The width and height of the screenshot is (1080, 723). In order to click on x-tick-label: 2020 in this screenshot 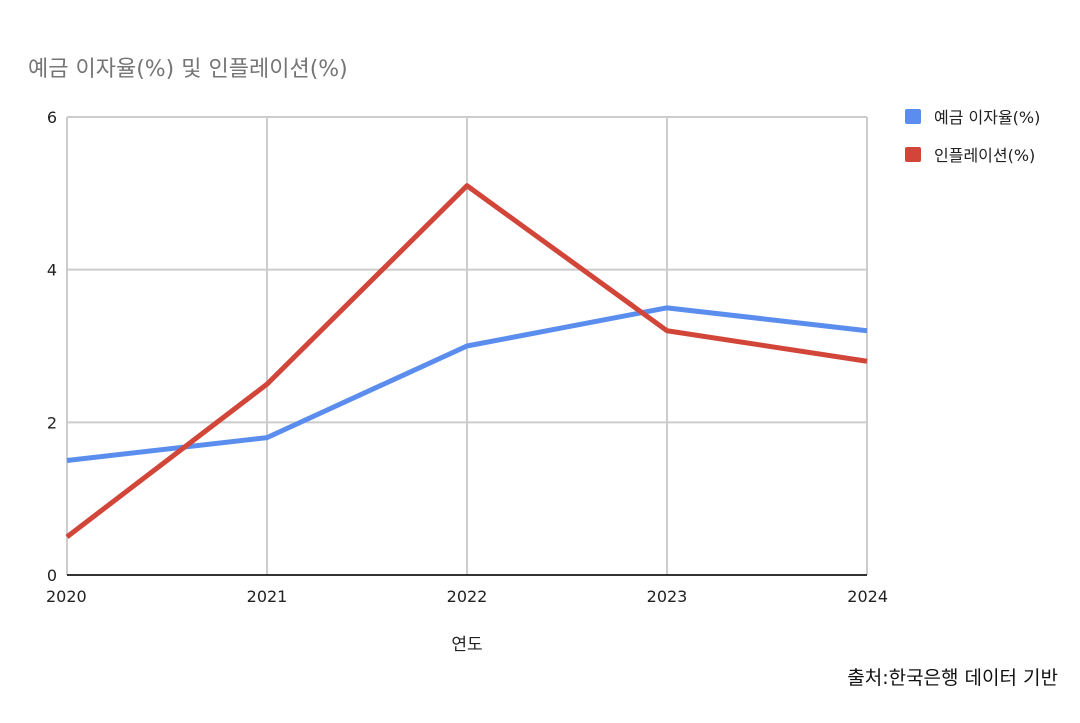, I will do `click(66, 596)`.